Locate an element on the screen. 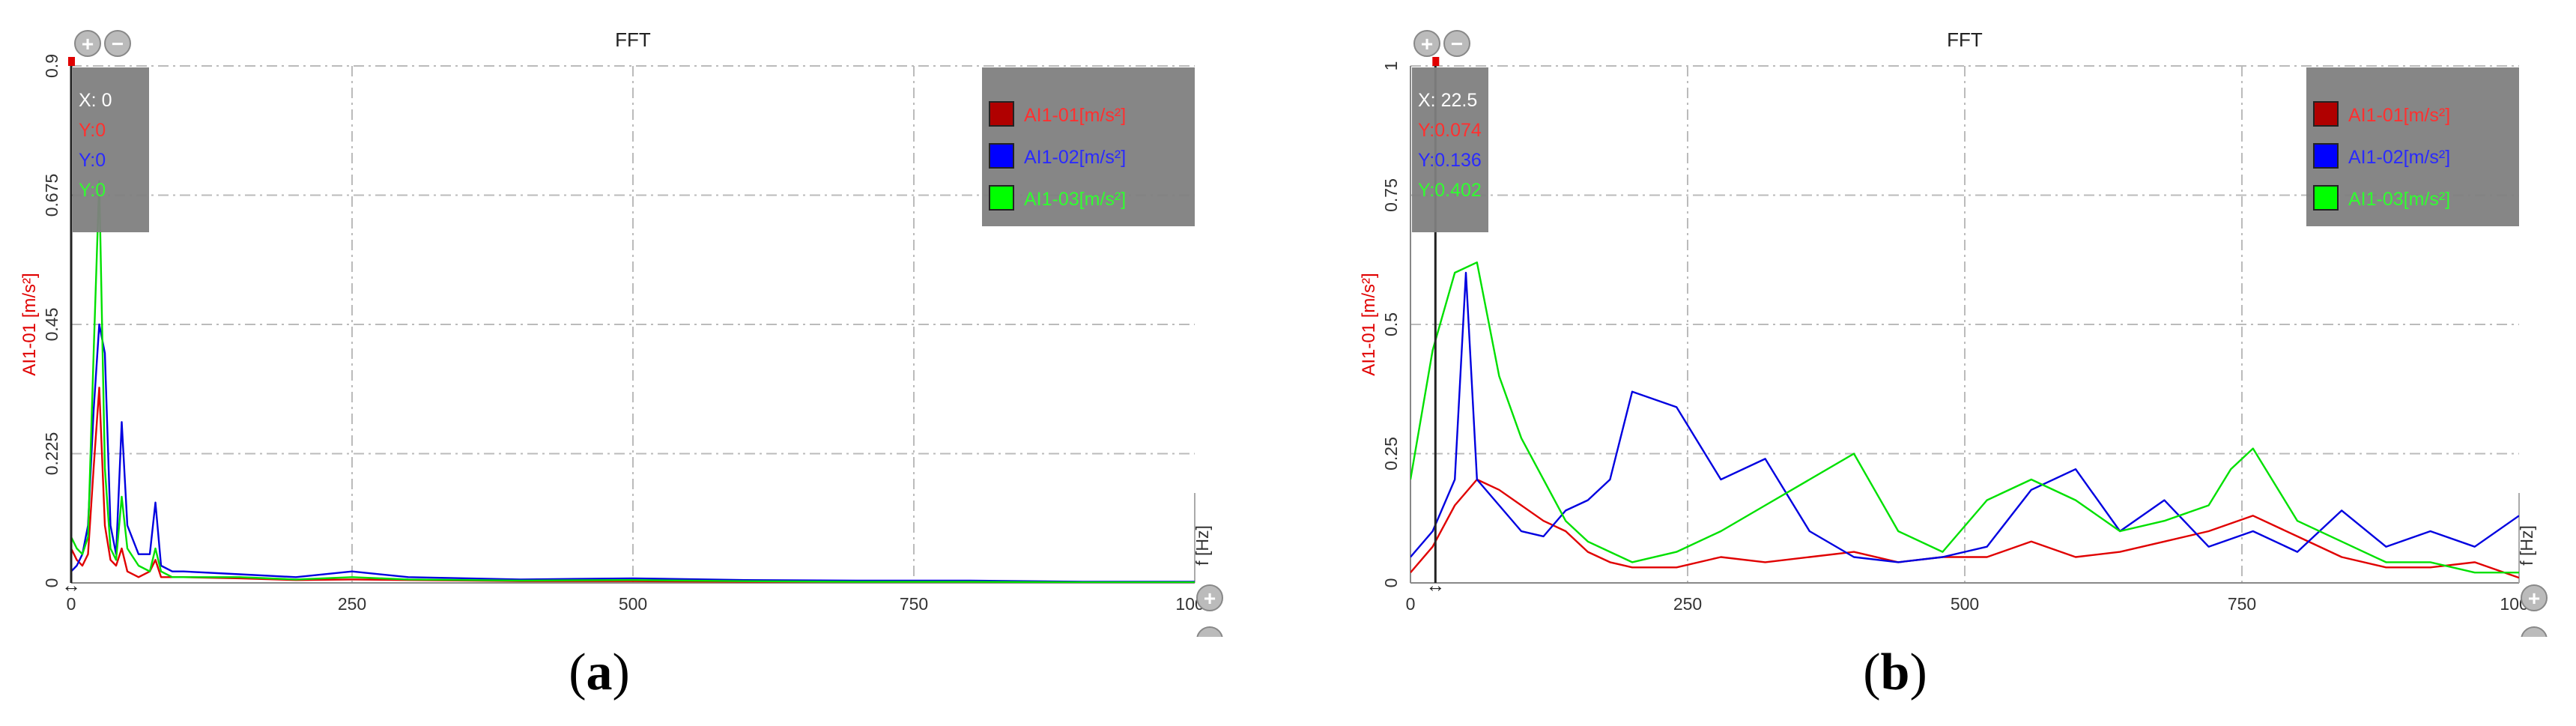  y-tick-label: 0.5 is located at coordinates (1391, 324).